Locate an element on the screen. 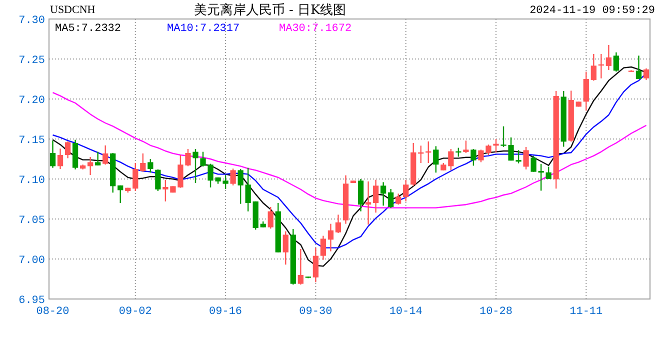 The image size is (660, 360). x-tick-label: 11-11 is located at coordinates (587, 312).